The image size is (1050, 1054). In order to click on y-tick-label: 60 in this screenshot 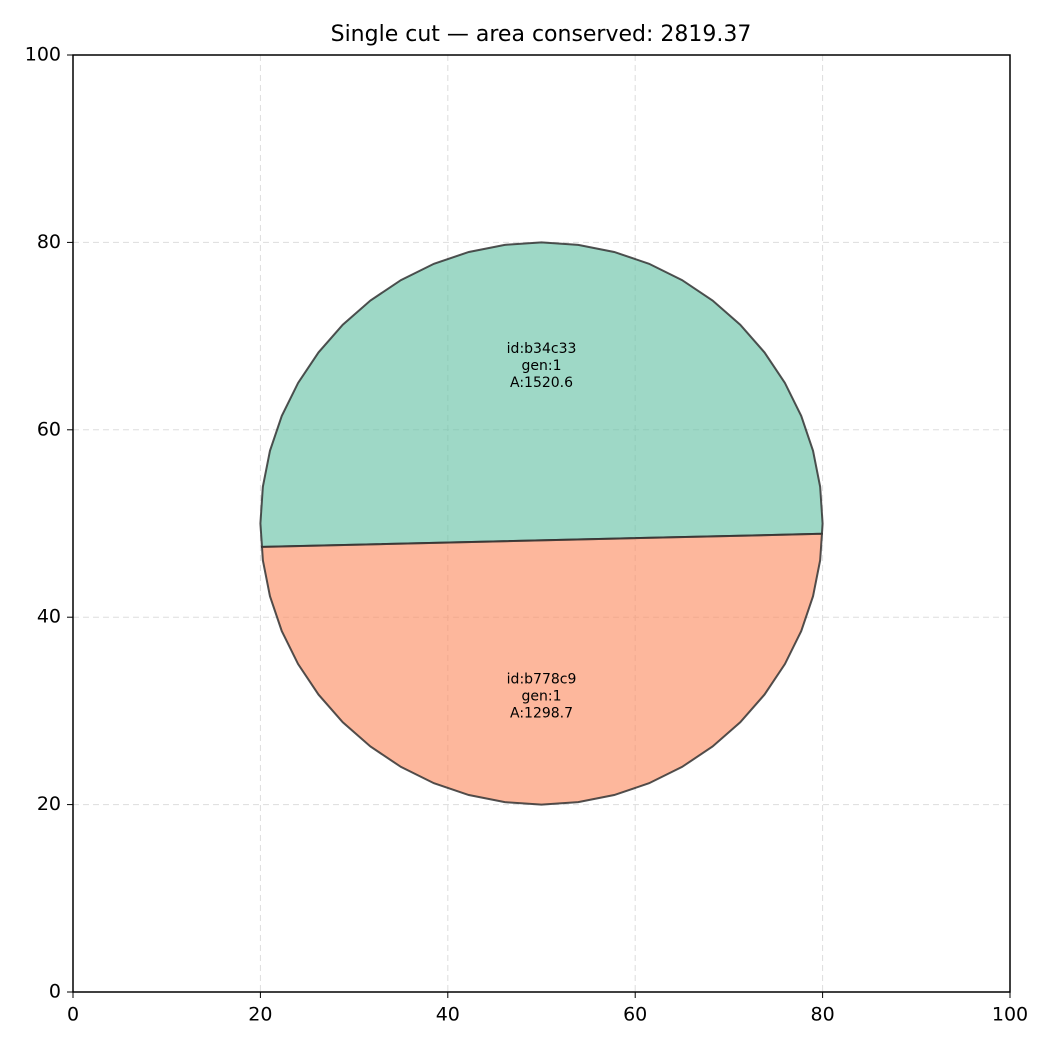, I will do `click(49, 429)`.